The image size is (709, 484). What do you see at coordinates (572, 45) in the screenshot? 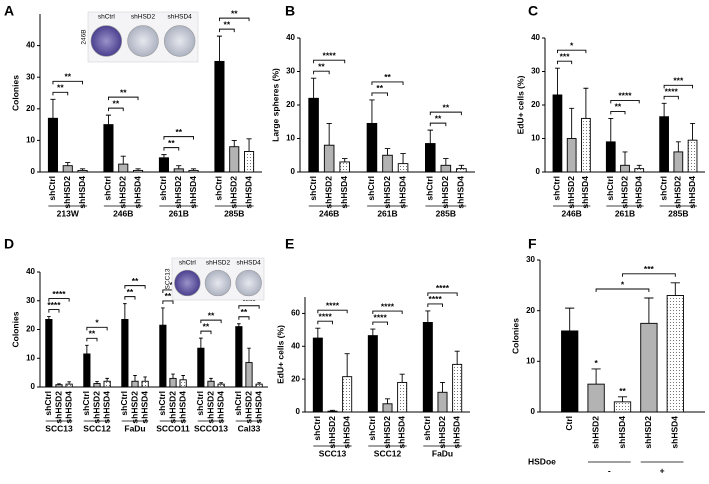
I see `significance-label: *` at bounding box center [572, 45].